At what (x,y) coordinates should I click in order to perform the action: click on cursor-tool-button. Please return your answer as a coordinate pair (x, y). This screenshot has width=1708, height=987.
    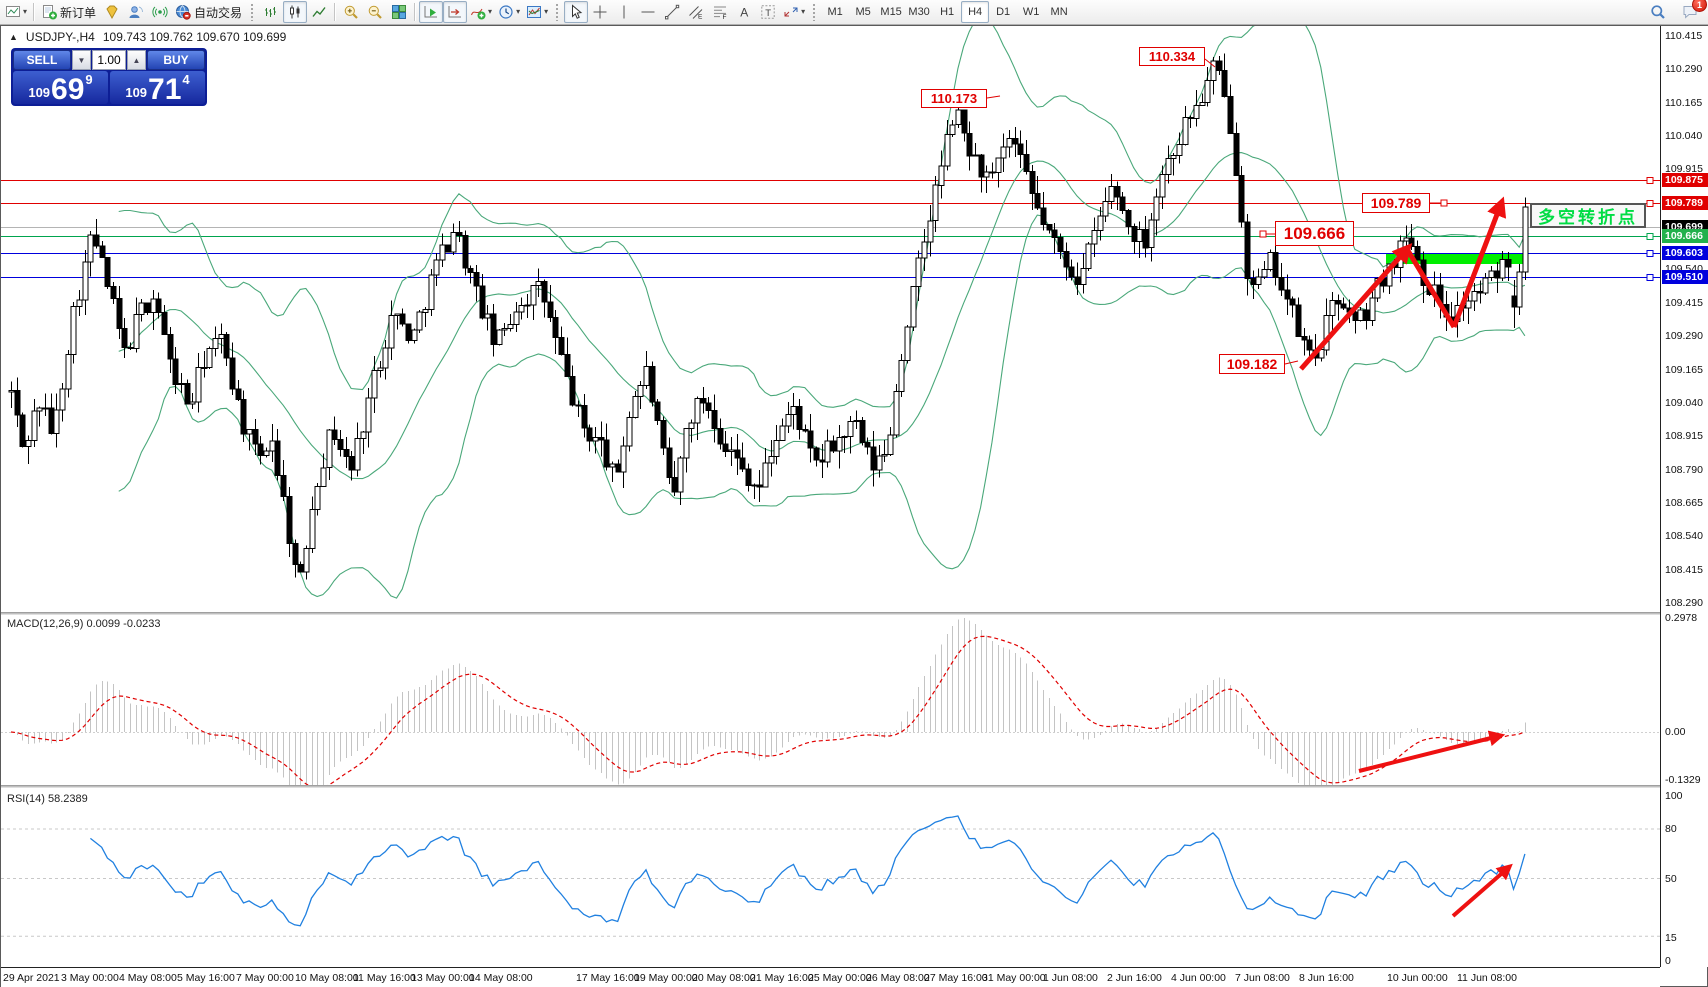
    Looking at the image, I should click on (576, 12).